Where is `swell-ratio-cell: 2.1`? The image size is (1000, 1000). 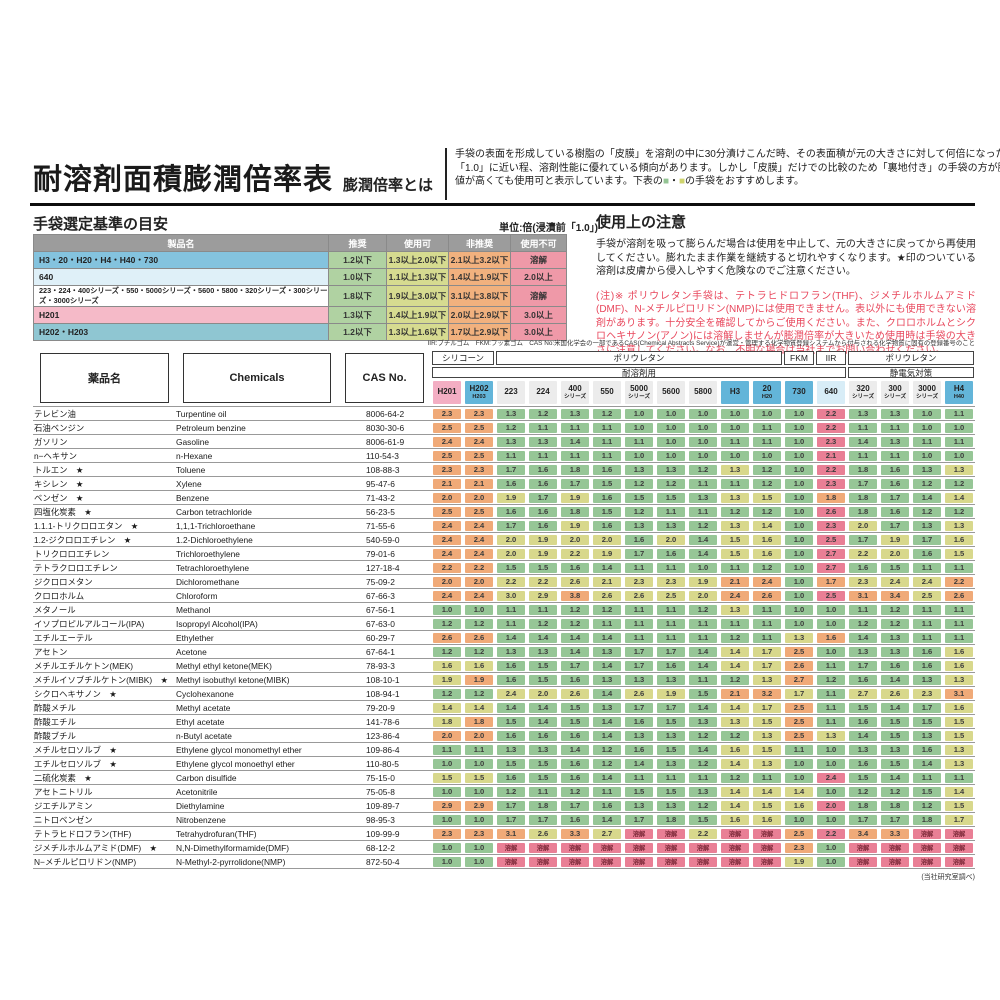 swell-ratio-cell: 2.1 is located at coordinates (735, 581).